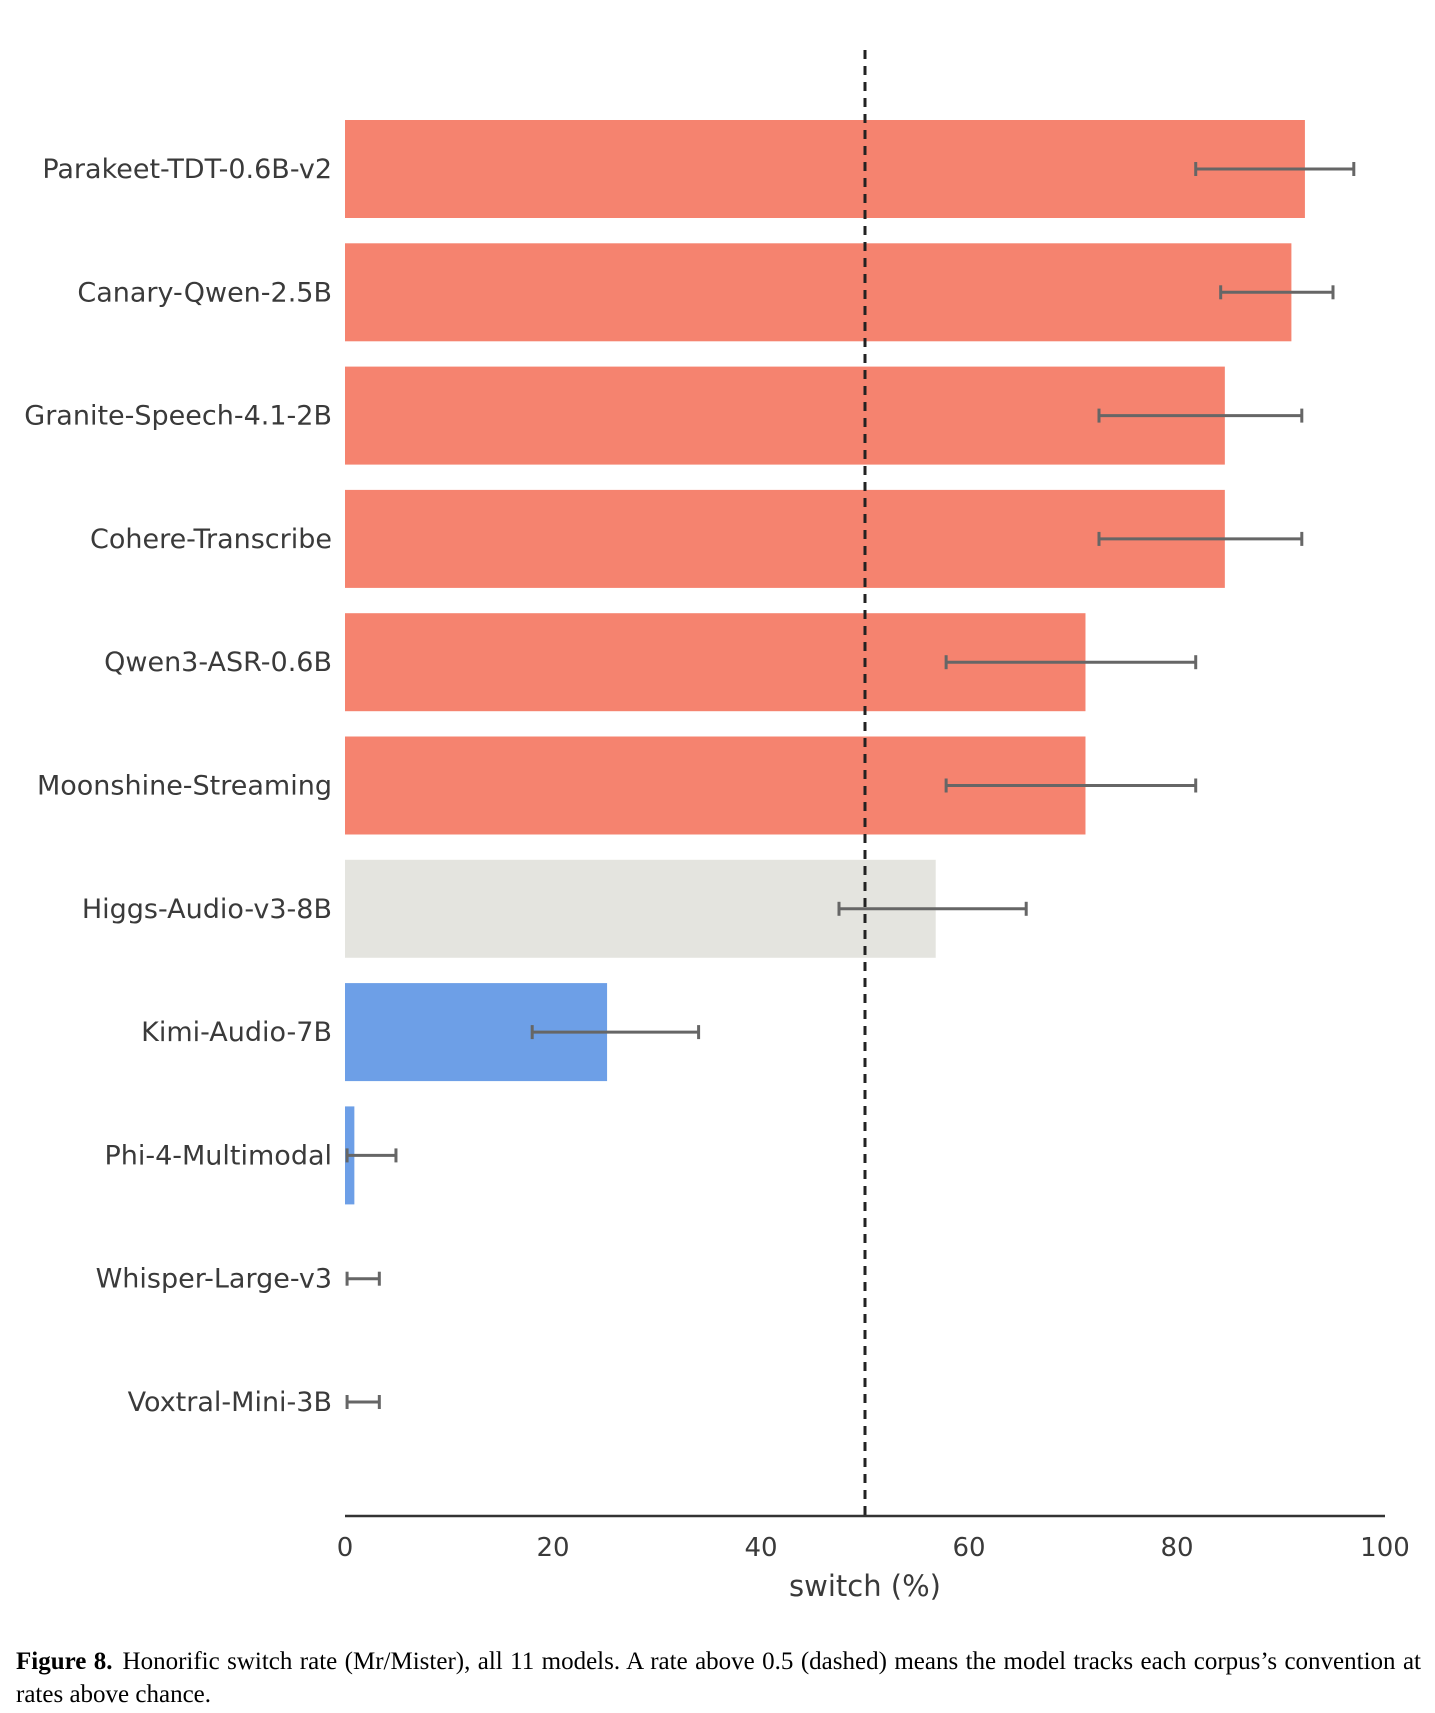 This screenshot has height=1713, width=1435. Describe the element at coordinates (968, 1548) in the screenshot. I see `x-tick-label: 60` at that location.